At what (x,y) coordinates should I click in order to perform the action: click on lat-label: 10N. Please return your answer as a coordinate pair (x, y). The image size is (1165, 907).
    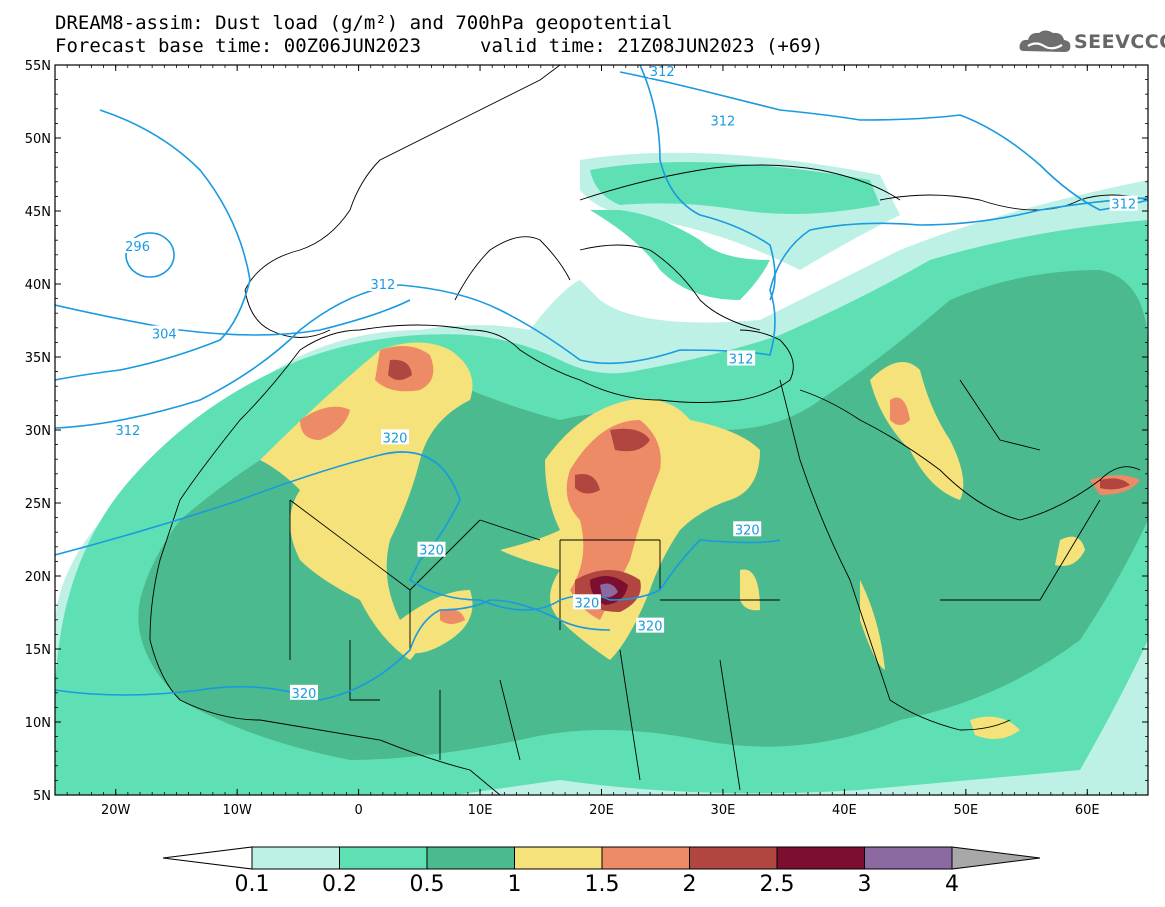
    Looking at the image, I should click on (38, 723).